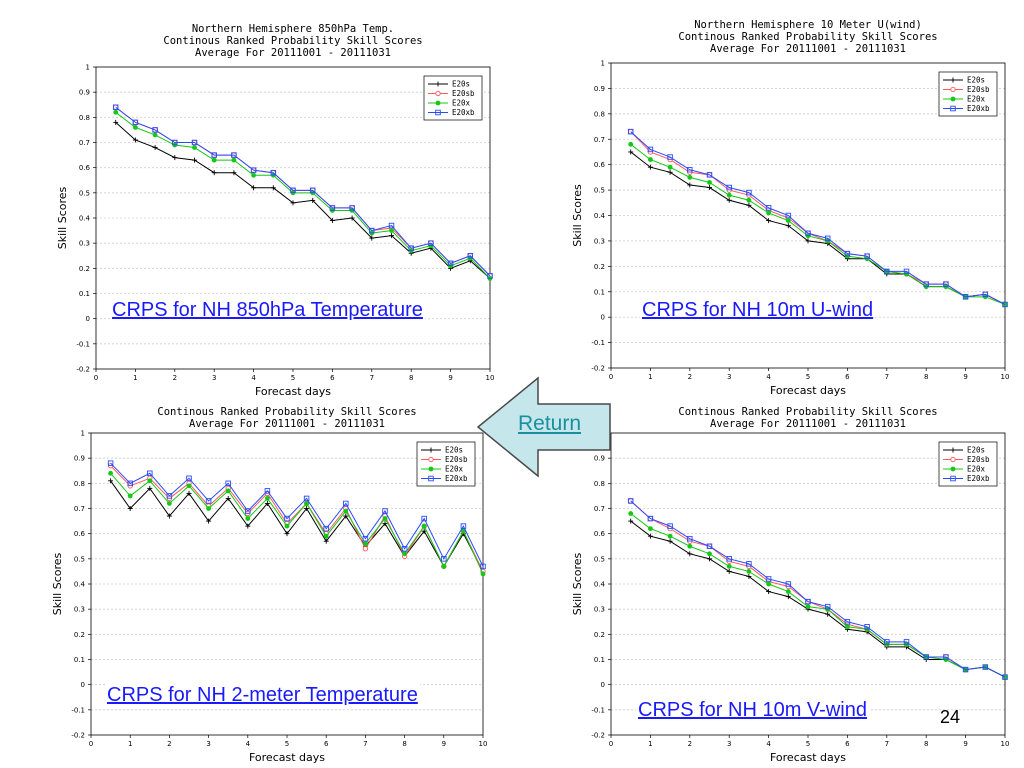 The image size is (1024, 768). What do you see at coordinates (84, 193) in the screenshot?
I see `y-tick-label: 0.5` at bounding box center [84, 193].